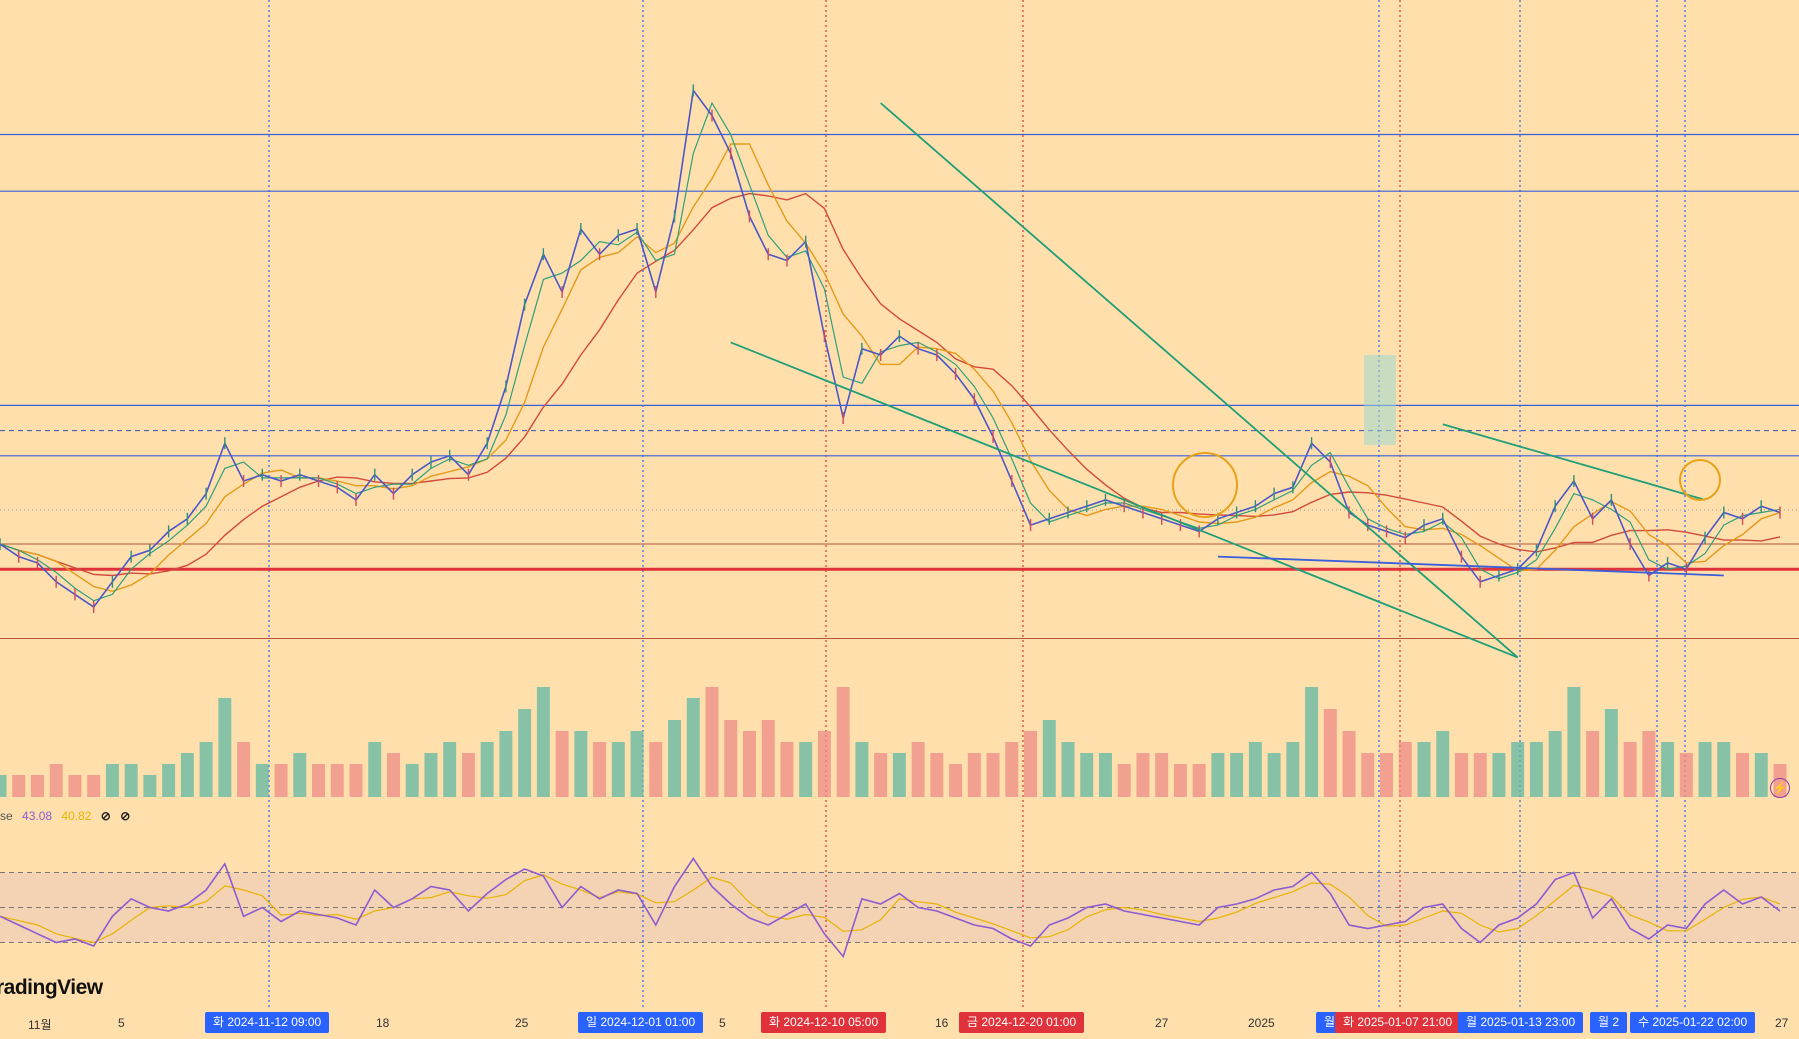  What do you see at coordinates (1398, 1022) in the screenshot?
I see `time-tag: 화 2025-01-07 21:00` at bounding box center [1398, 1022].